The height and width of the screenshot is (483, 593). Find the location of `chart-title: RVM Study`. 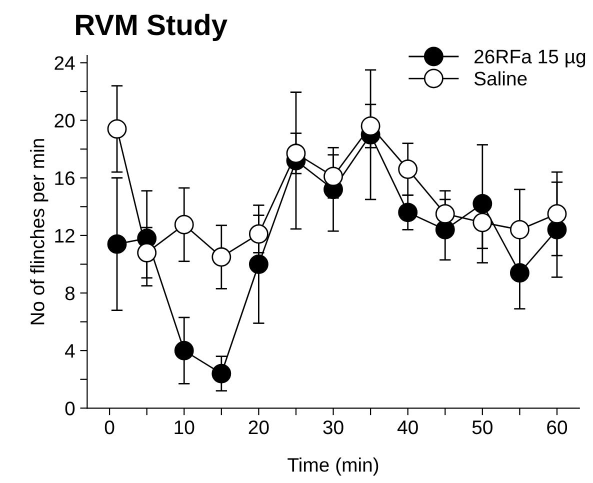

chart-title: RVM Study is located at coordinates (152, 28).